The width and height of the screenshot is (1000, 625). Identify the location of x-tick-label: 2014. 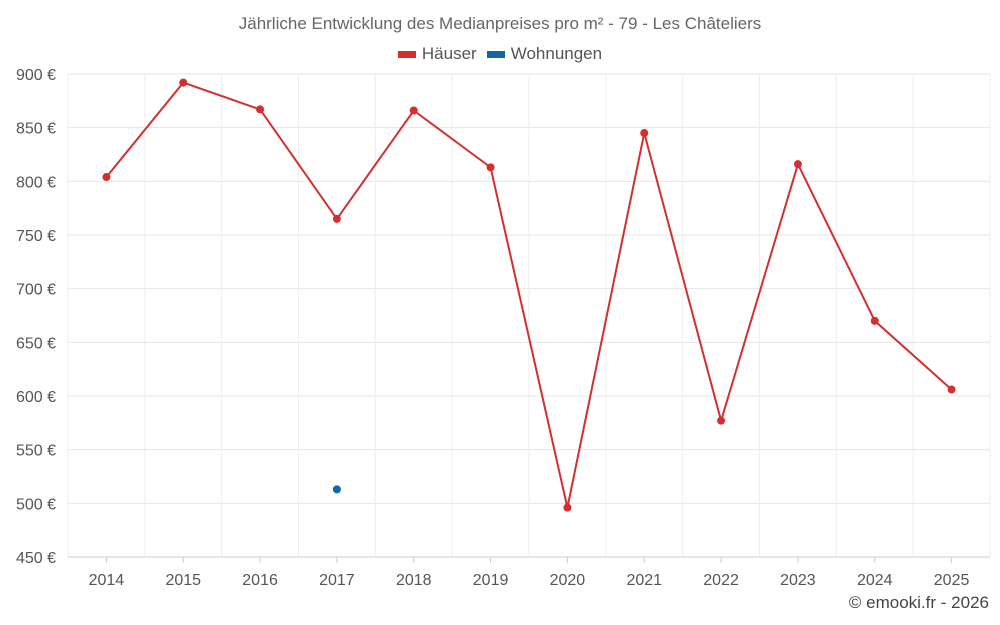
(107, 580).